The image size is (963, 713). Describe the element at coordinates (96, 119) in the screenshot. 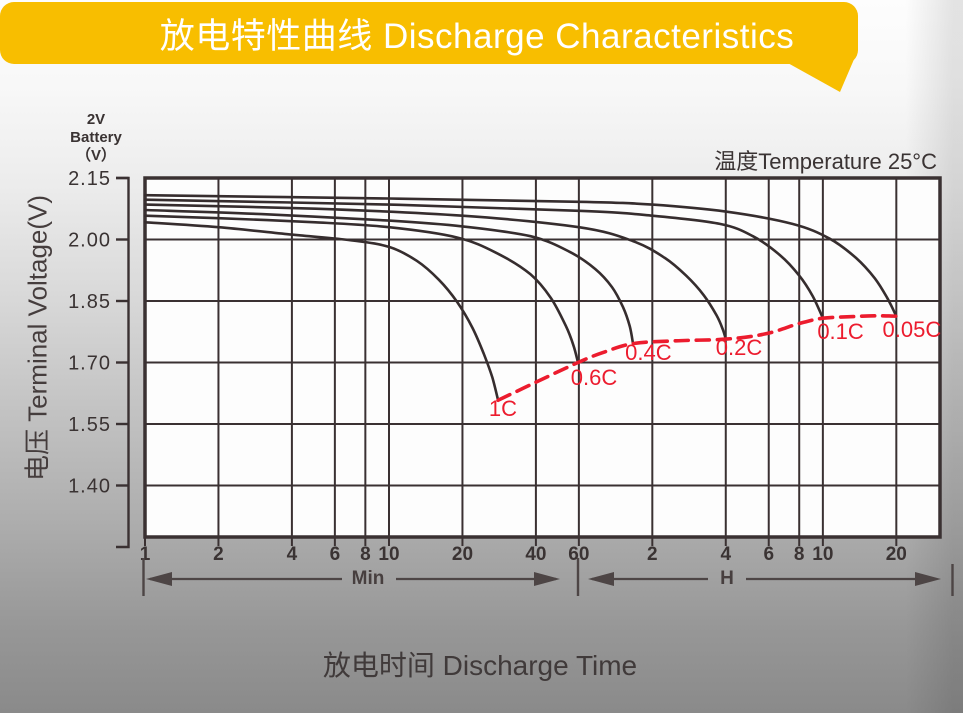

I see `battery-type-line-1: 2V` at that location.